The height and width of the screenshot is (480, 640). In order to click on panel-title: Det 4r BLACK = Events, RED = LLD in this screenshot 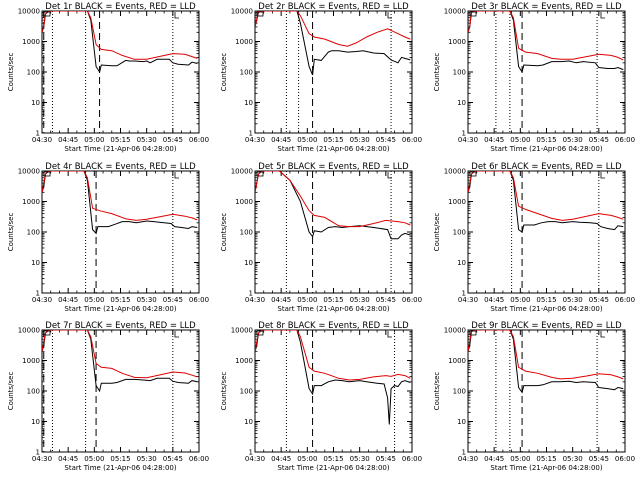, I will do `click(120, 167)`.